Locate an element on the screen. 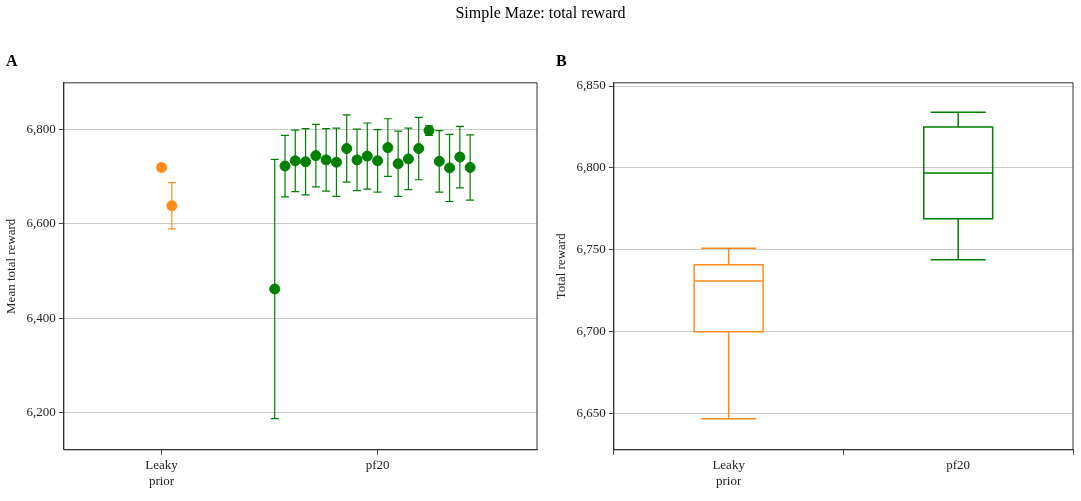 This screenshot has width=1081, height=501. y-tick-label: 6,750 is located at coordinates (591, 249).